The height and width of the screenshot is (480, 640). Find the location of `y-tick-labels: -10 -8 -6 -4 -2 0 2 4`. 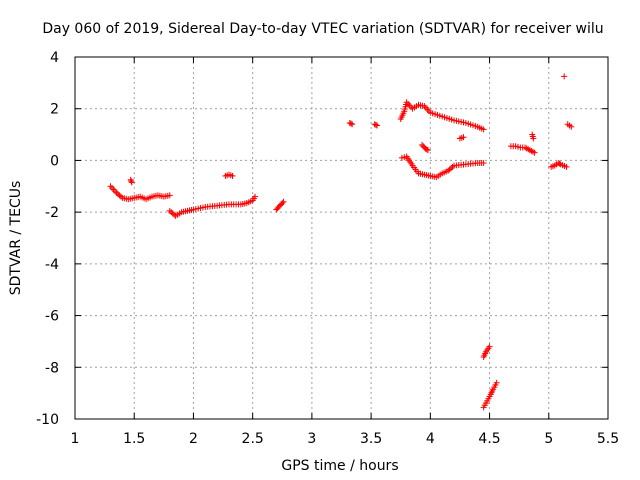

y-tick-labels: -10 -8 -6 -4 -2 0 2 4 is located at coordinates (47, 239).